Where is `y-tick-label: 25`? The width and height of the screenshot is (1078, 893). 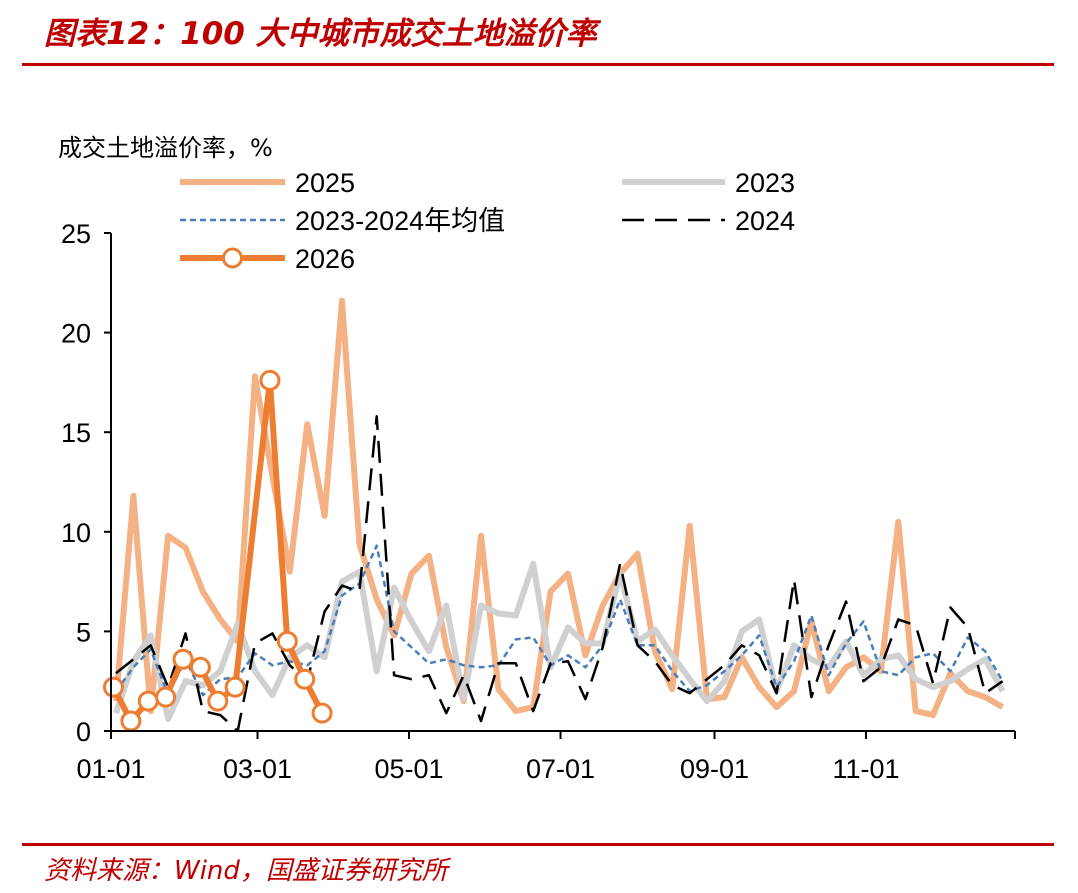 y-tick-label: 25 is located at coordinates (76, 234).